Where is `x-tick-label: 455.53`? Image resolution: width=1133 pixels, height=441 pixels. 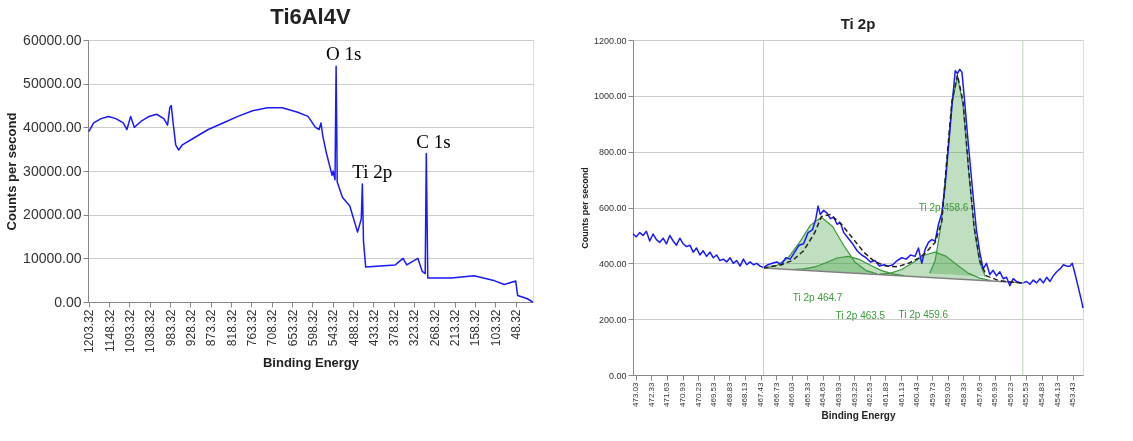
x-tick-label: 455.53 is located at coordinates (1026, 394).